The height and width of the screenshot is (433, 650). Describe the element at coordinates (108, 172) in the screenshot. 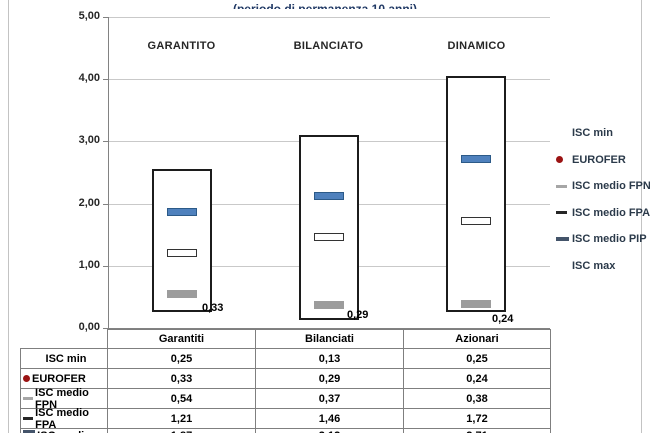

I see `y-axis-line` at that location.